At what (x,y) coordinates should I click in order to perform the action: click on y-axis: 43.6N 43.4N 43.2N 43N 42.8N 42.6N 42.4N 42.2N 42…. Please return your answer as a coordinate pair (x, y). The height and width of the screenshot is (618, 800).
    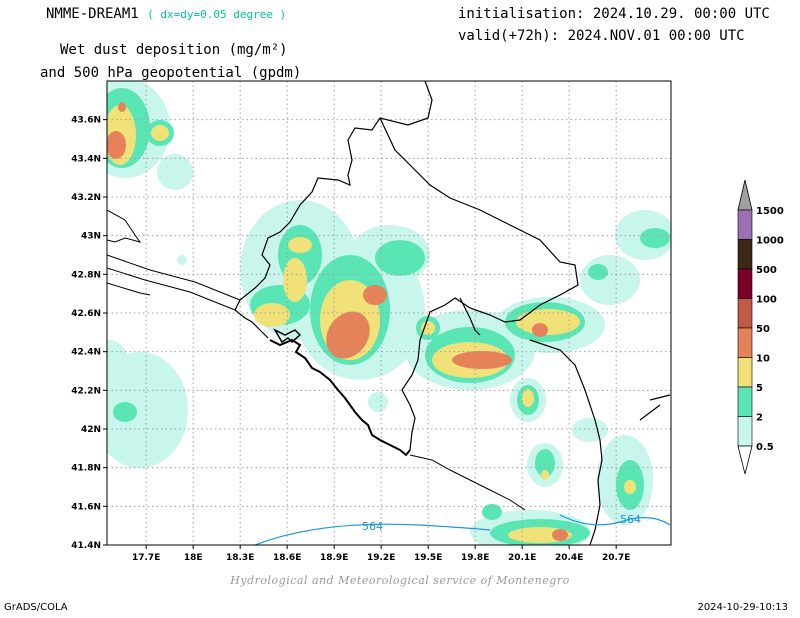
    Looking at the image, I should click on (89, 333).